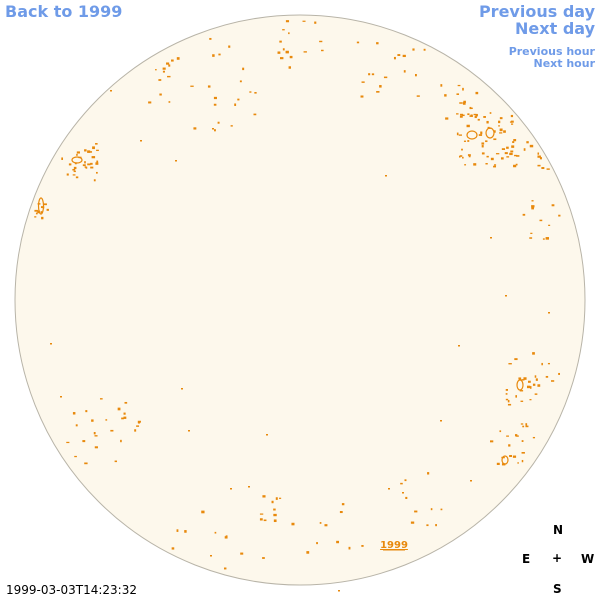  What do you see at coordinates (564, 63) in the screenshot?
I see `next-hour-link: Next hour` at bounding box center [564, 63].